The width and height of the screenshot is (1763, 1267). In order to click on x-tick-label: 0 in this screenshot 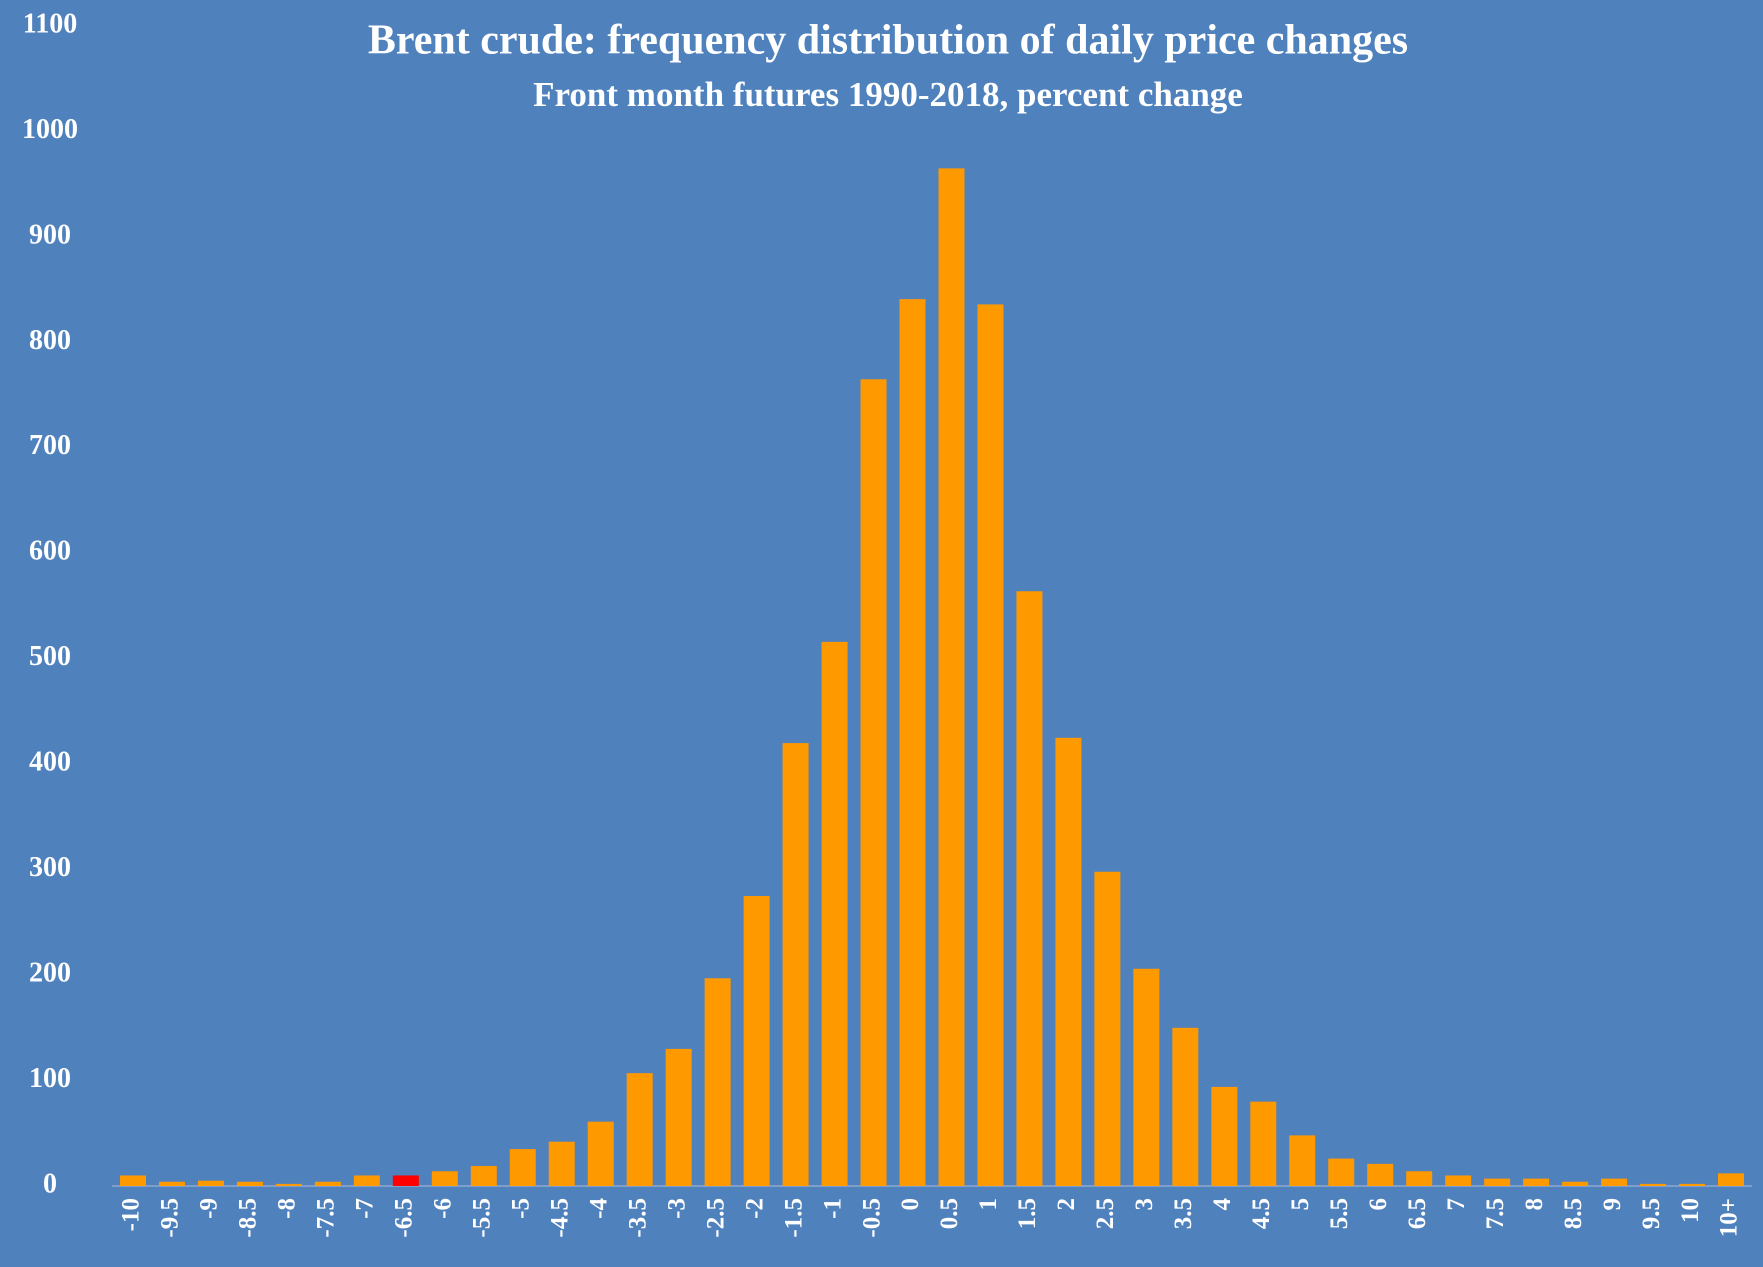, I will do `click(910, 1204)`.